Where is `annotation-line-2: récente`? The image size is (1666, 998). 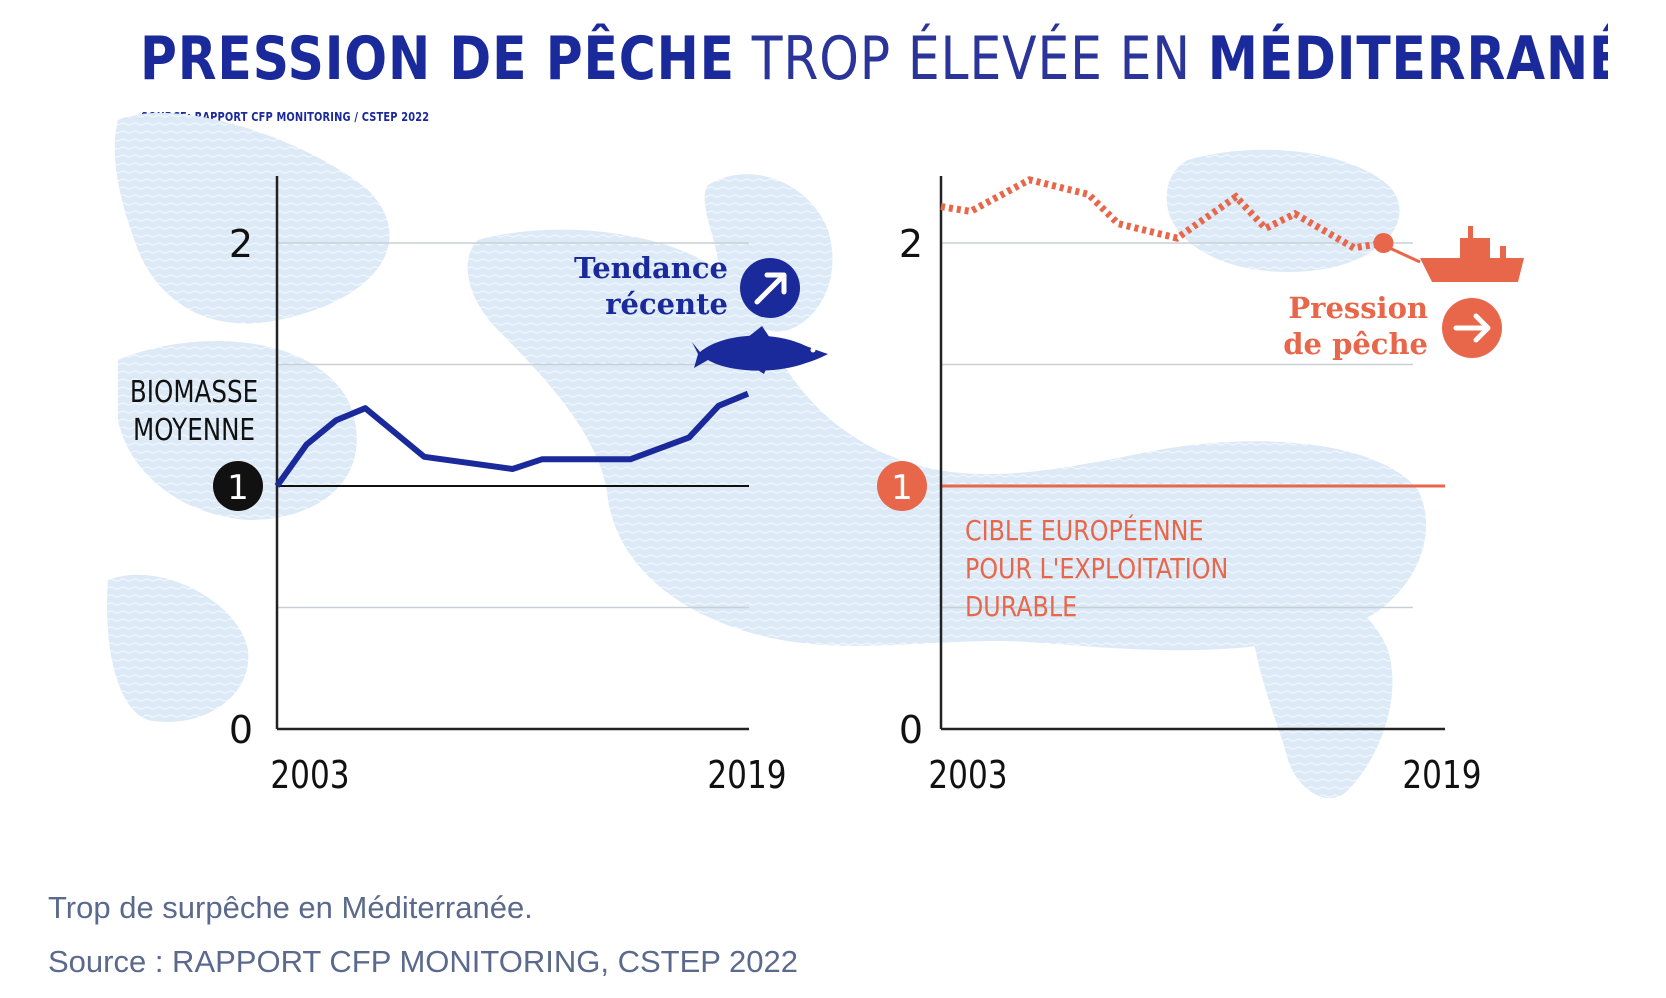 annotation-line-2: récente is located at coordinates (666, 304).